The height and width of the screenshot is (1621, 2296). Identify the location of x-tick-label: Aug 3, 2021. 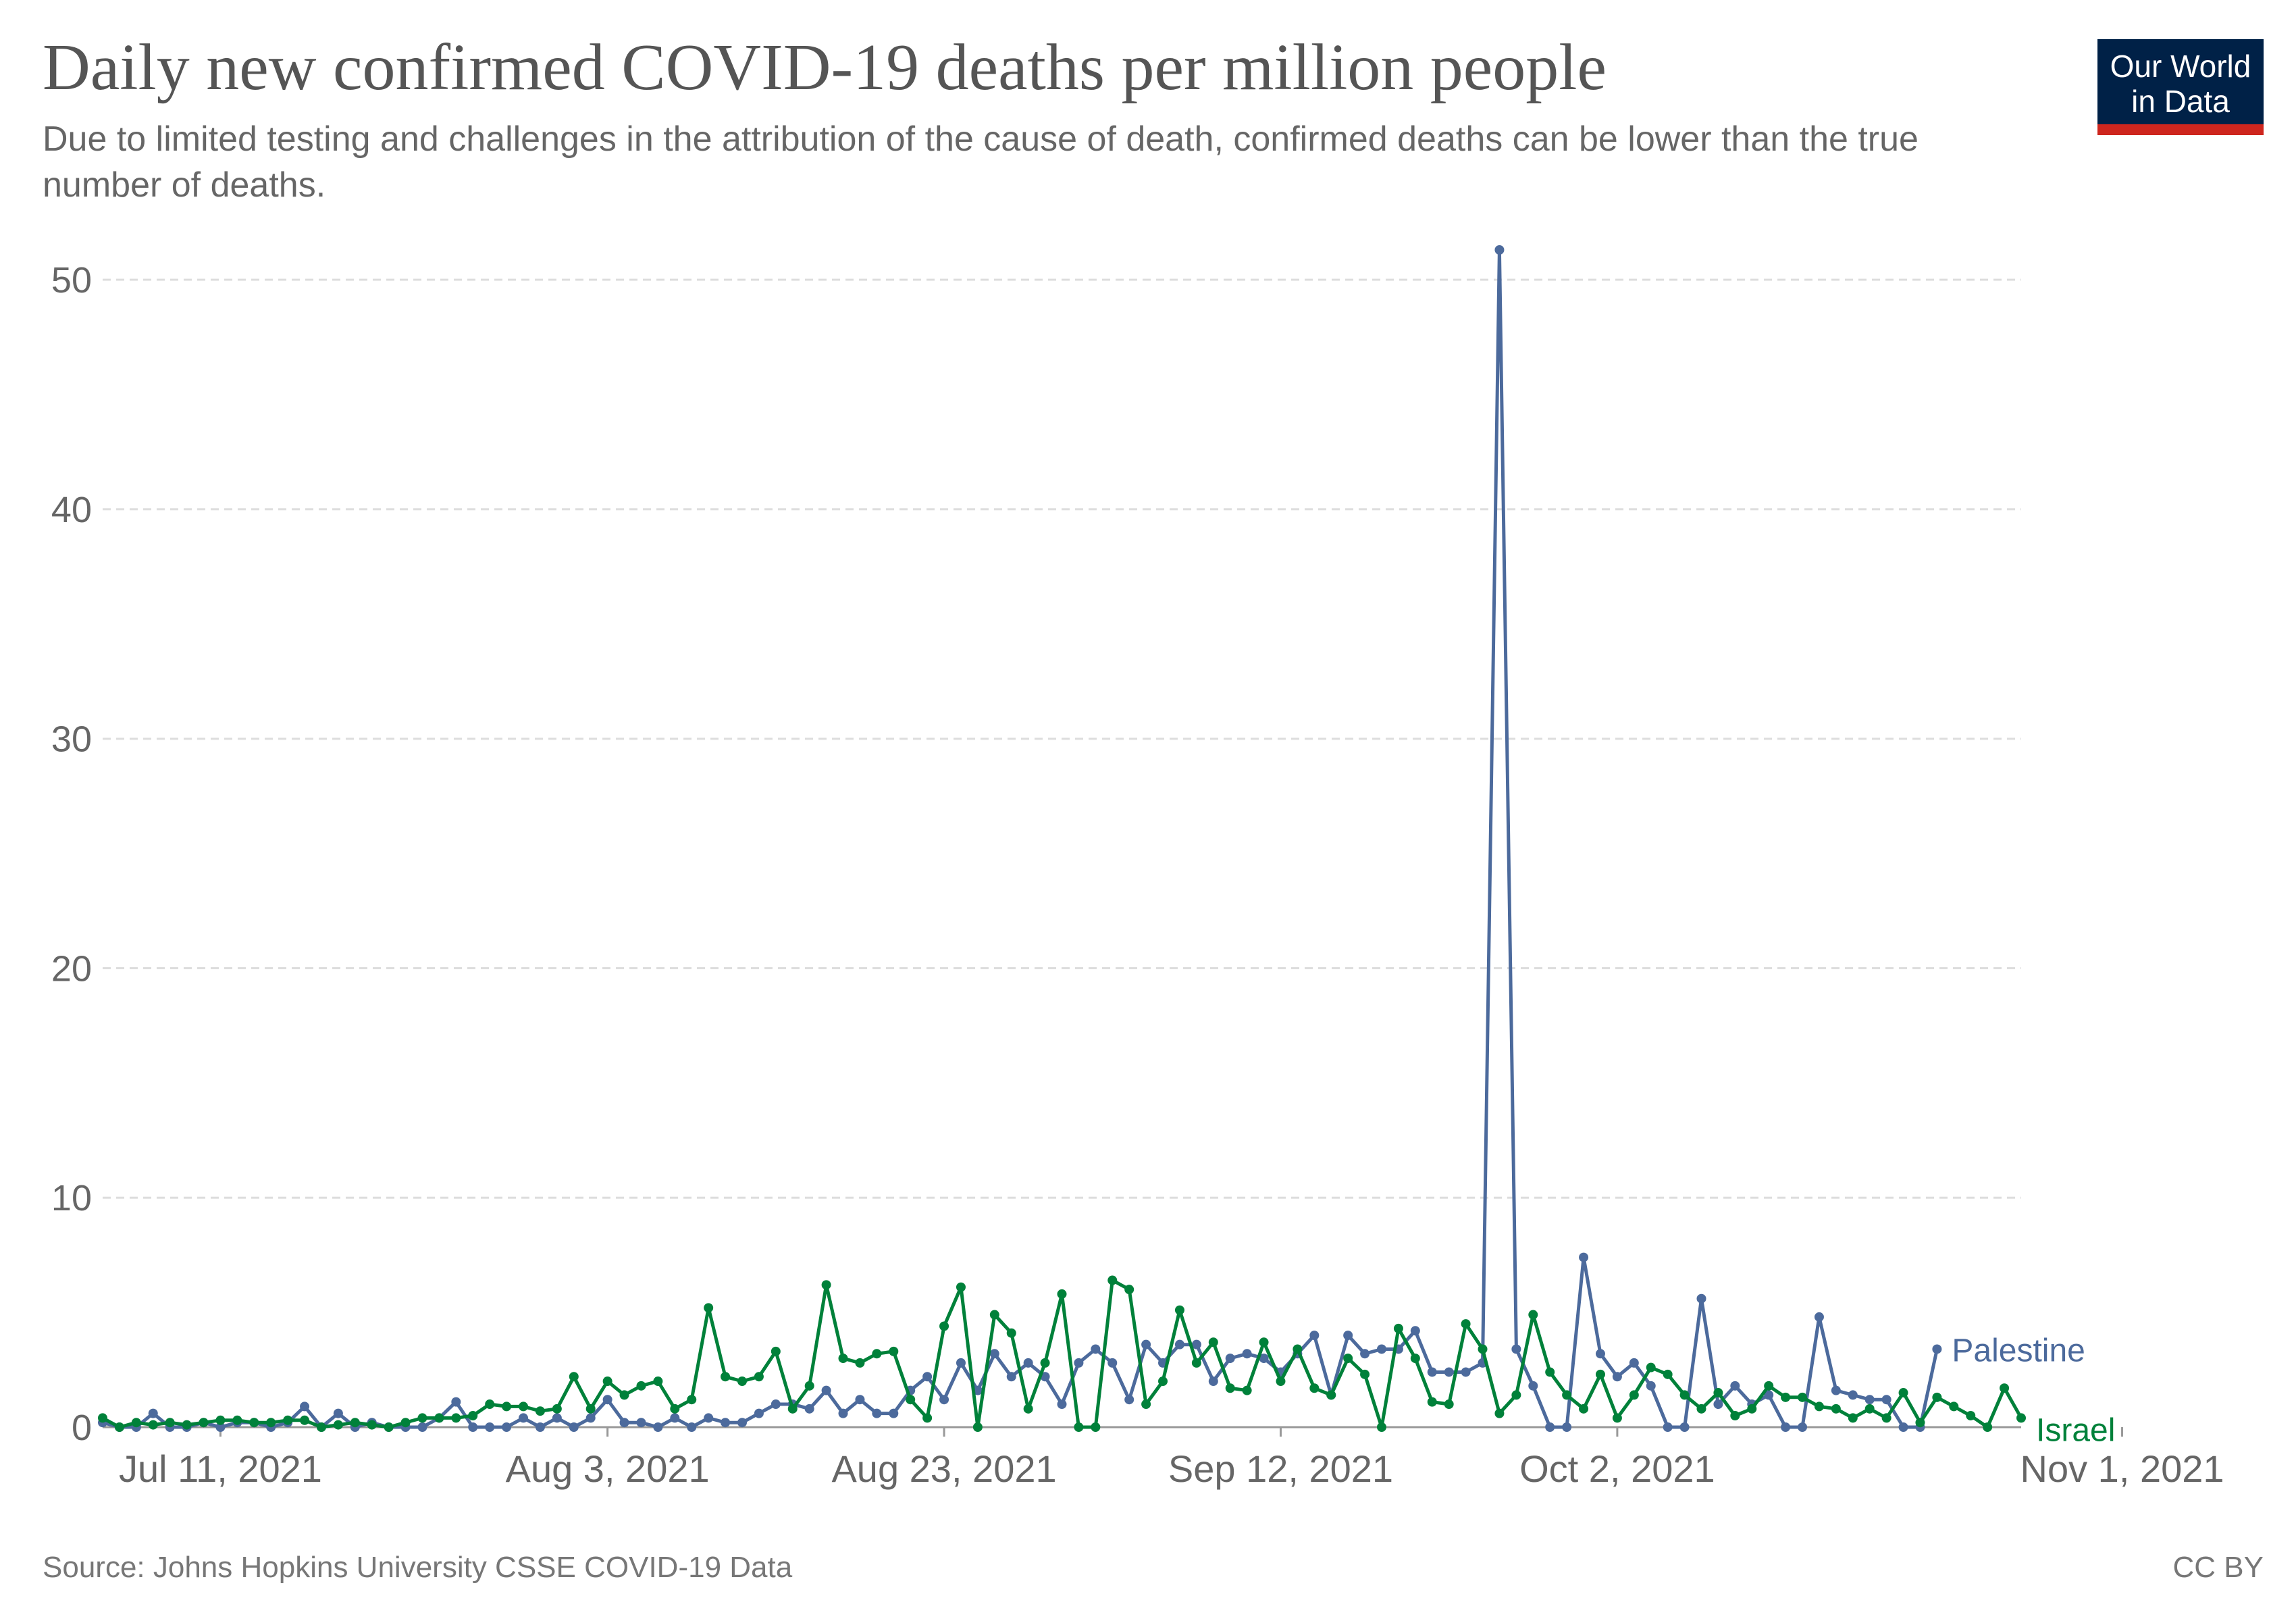
(608, 1468).